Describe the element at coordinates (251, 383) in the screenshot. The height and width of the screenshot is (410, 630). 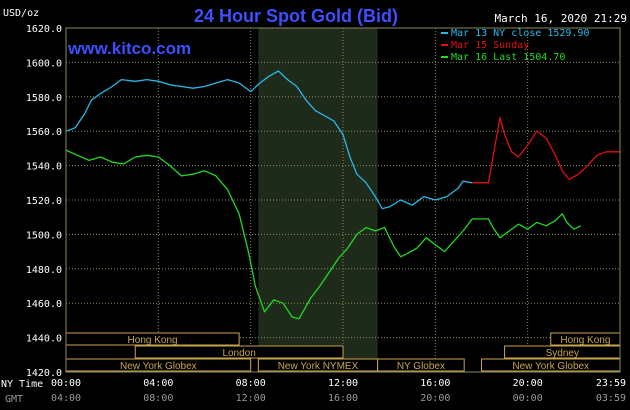
I see `x-tick-label-ny: 08:00` at that location.